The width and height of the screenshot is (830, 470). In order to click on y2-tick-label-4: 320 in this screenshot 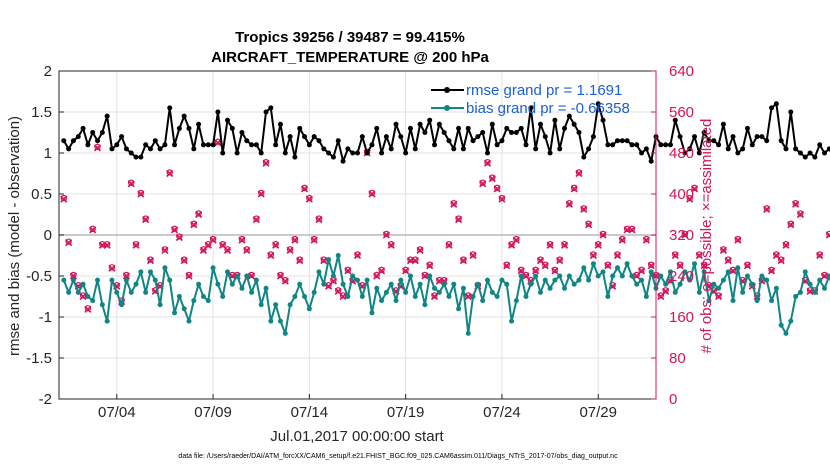, I will do `click(681, 235)`.